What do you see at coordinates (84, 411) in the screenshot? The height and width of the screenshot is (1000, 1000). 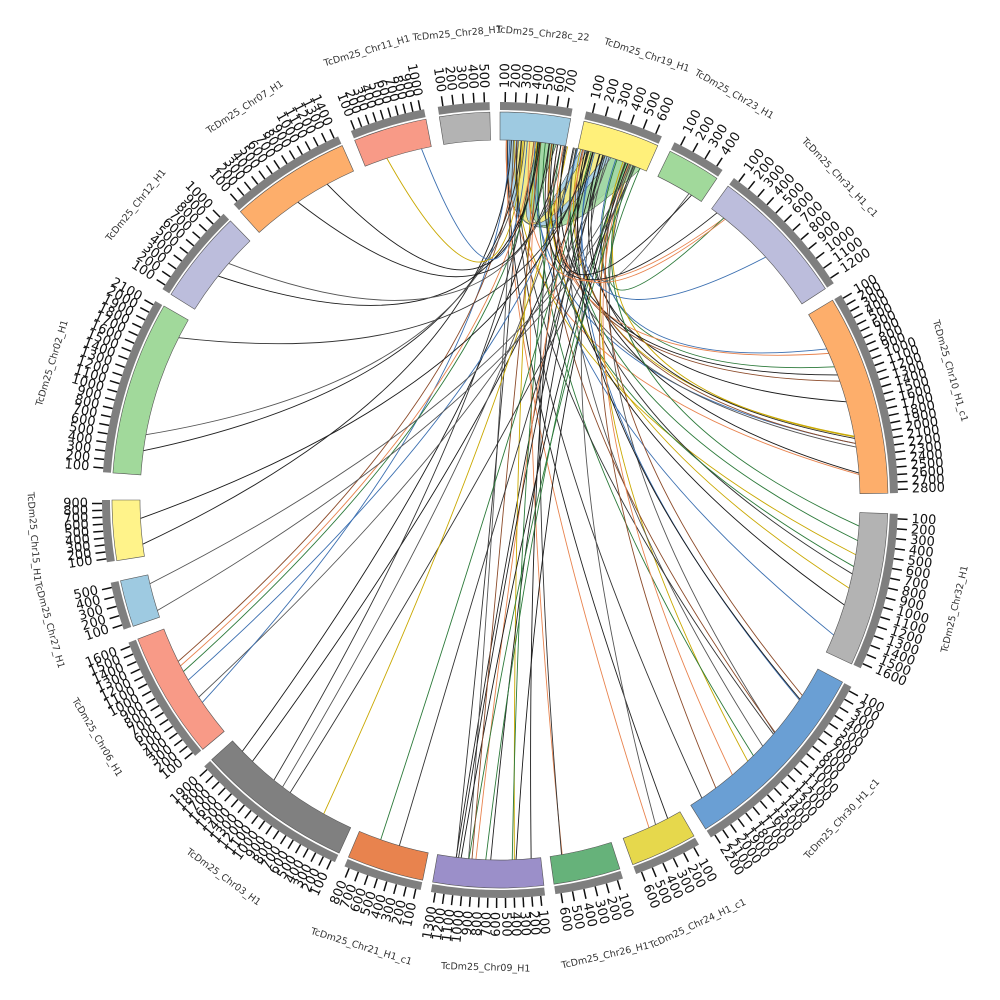 I see `tick-label: 700` at bounding box center [84, 411].